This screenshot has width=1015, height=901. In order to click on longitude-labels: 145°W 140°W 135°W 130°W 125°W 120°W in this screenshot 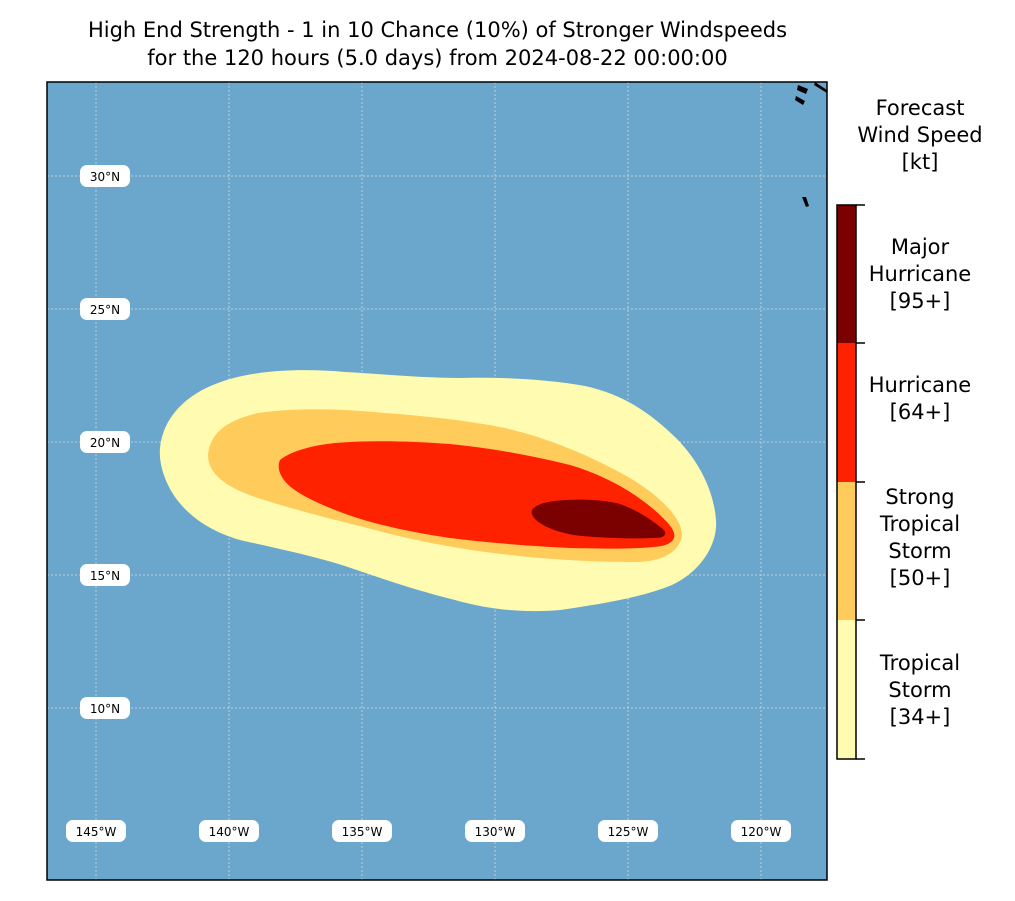, I will do `click(428, 831)`.